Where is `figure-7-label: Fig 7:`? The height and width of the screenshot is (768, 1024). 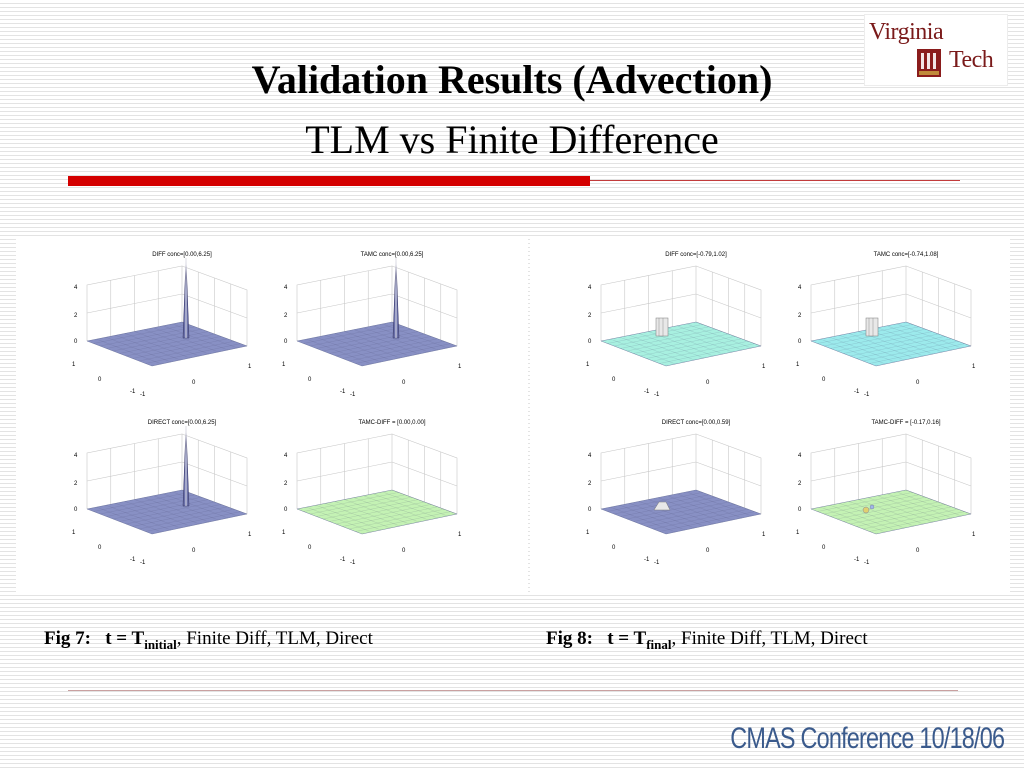
figure-7-label: Fig 7: is located at coordinates (67, 638).